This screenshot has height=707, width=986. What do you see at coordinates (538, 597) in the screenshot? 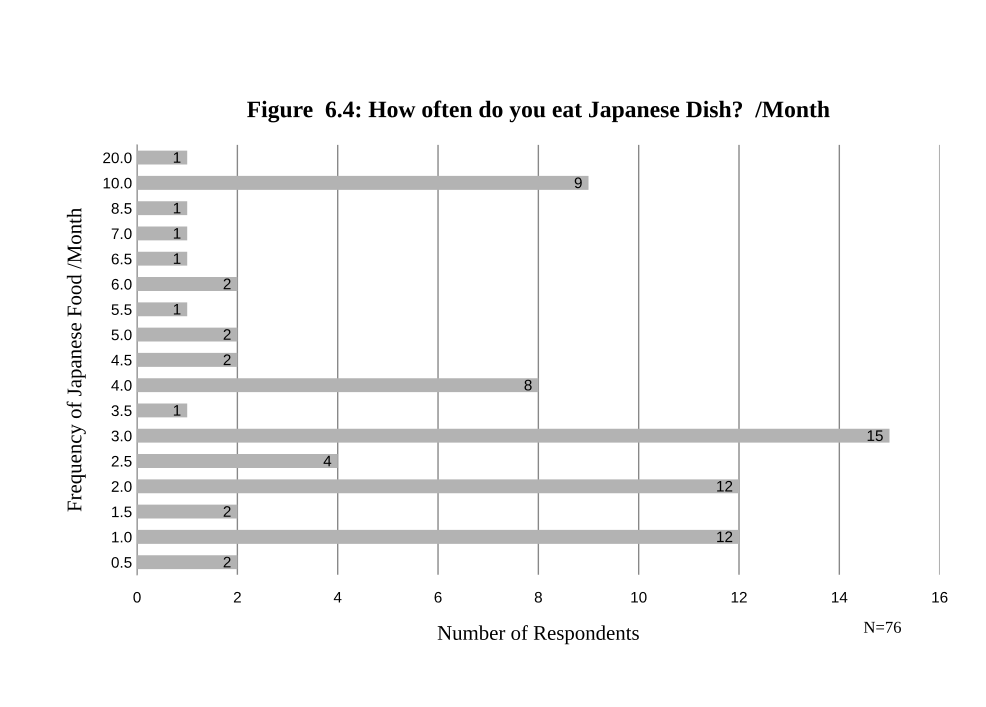
I see `x-tick-label: 8` at bounding box center [538, 597].